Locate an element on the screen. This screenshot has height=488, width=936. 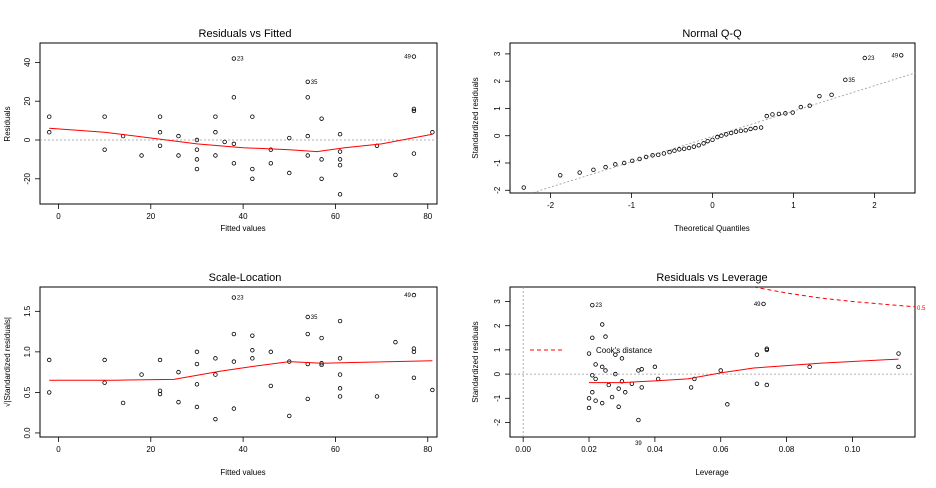
y-tick-label: 0 is located at coordinates (497, 373).